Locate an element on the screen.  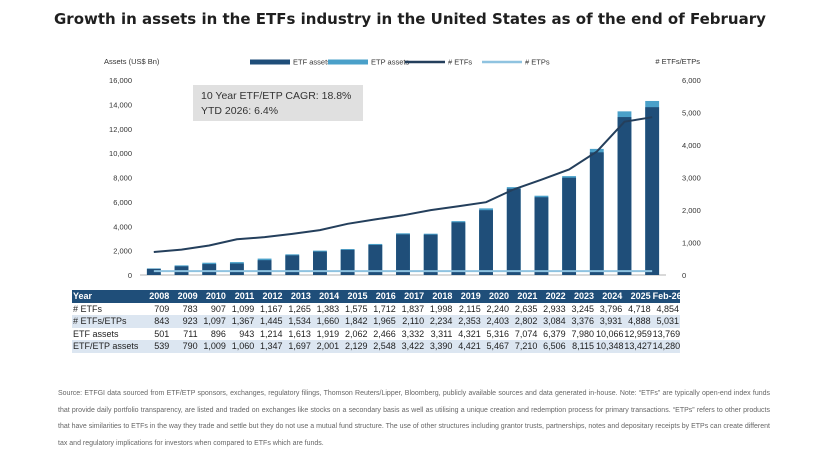
table-cell: 783 is located at coordinates (184, 309).